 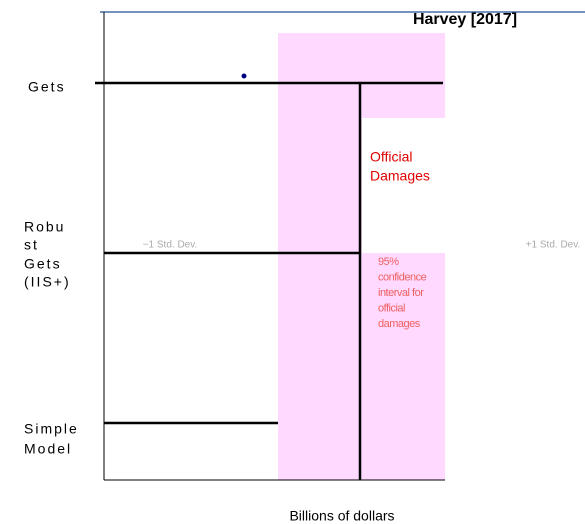 I want to click on row-label: st, so click(x=31, y=245).